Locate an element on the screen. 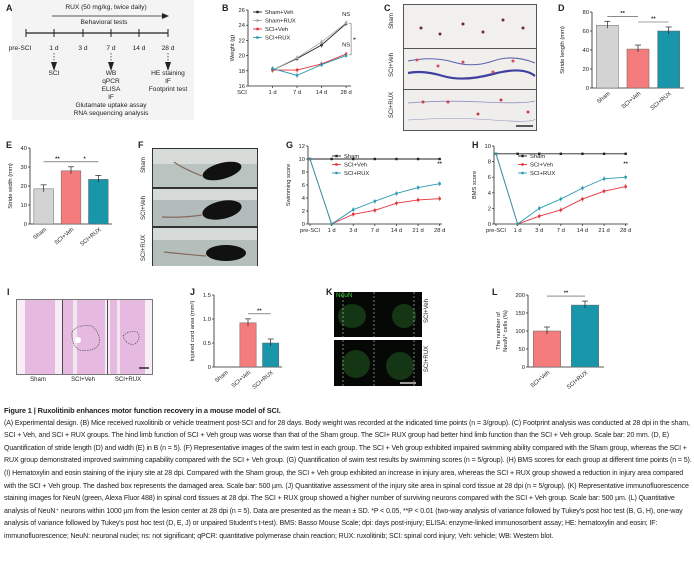  y-axis-label: Weight (g) is located at coordinates (233, 48).